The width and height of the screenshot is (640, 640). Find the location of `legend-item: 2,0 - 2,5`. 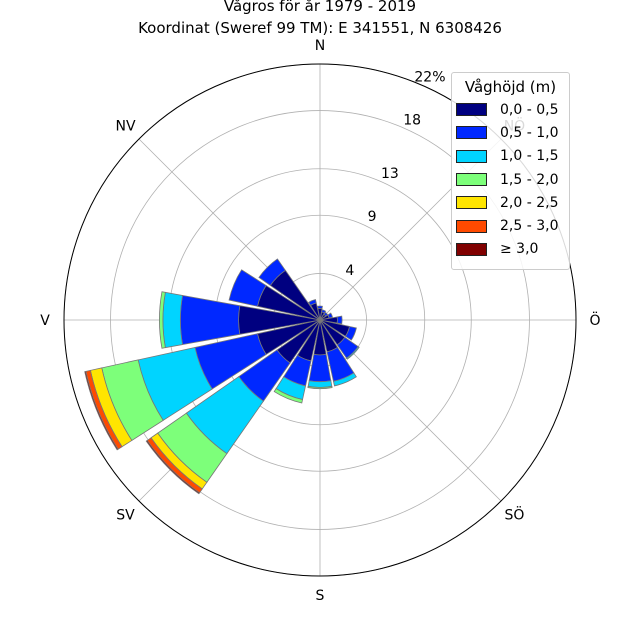

legend-item: 2,0 - 2,5 is located at coordinates (510, 202).